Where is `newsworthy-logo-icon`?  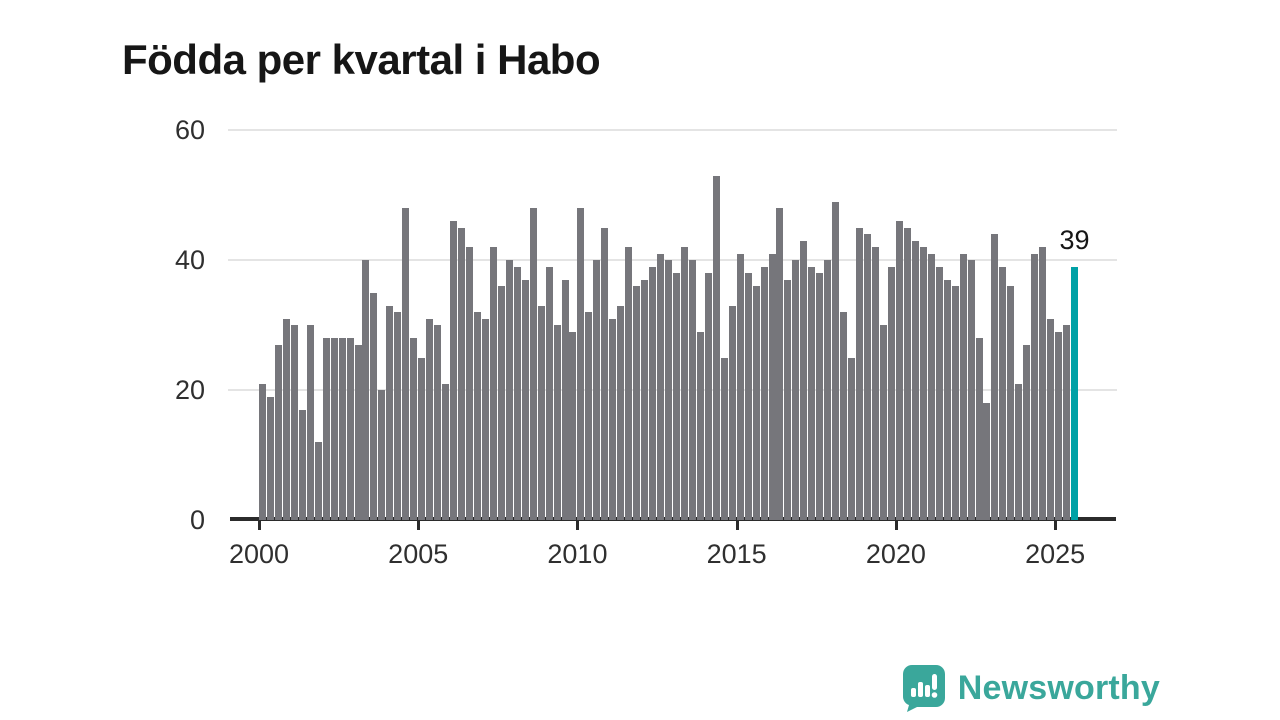
newsworthy-logo-icon is located at coordinates (924, 688).